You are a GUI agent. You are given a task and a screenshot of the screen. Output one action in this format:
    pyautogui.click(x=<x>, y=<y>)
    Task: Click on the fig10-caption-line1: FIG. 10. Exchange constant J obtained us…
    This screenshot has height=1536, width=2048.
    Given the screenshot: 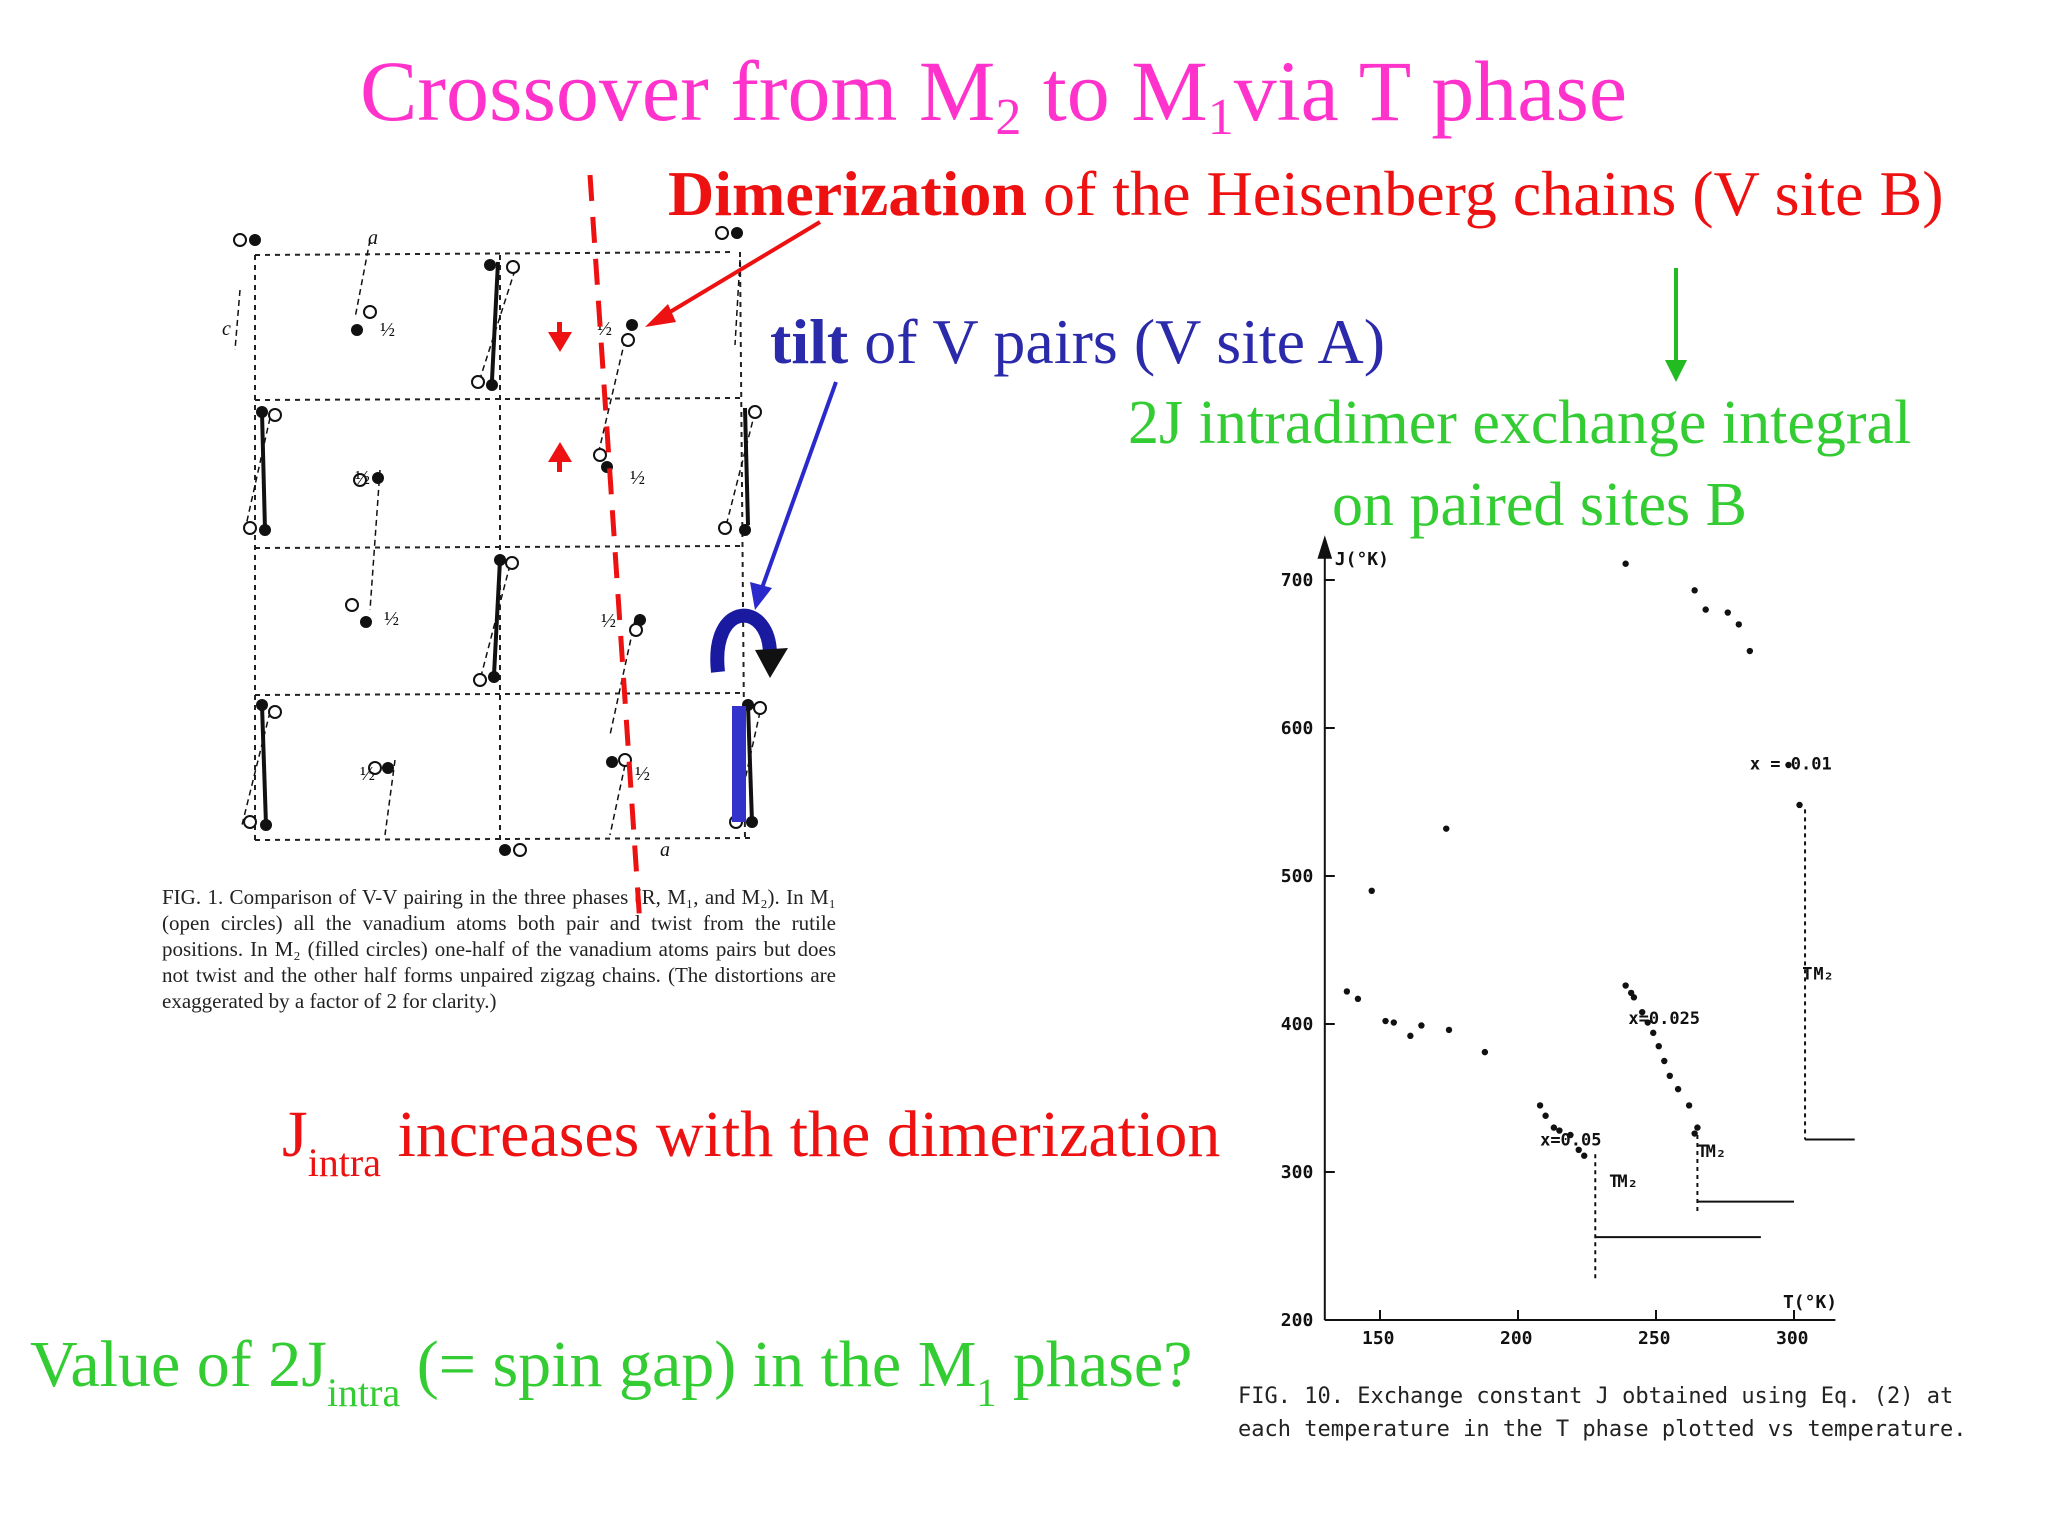 What is the action you would take?
    pyautogui.click(x=1596, y=1396)
    